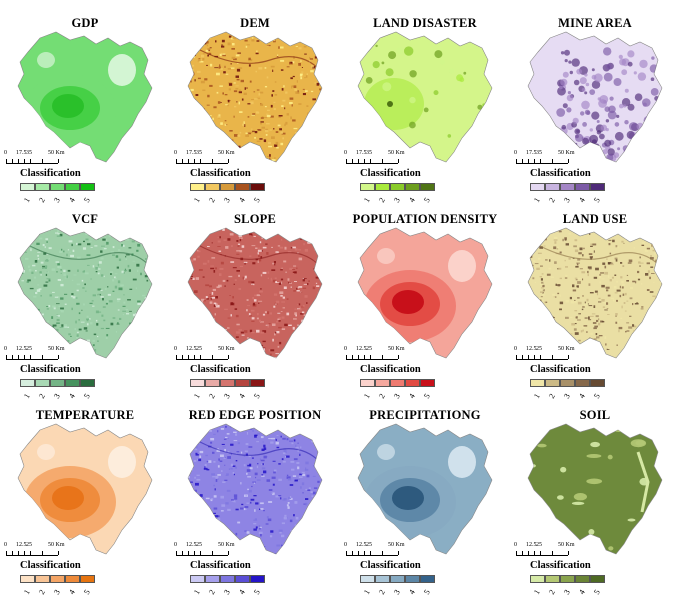 The image size is (680, 602). What do you see at coordinates (425, 293) in the screenshot?
I see `map-population-density` at bounding box center [425, 293].